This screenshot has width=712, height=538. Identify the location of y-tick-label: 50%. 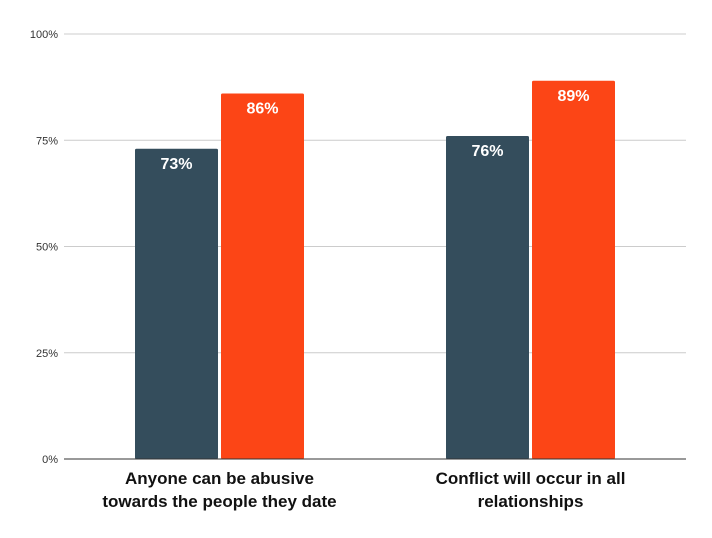
(47, 248).